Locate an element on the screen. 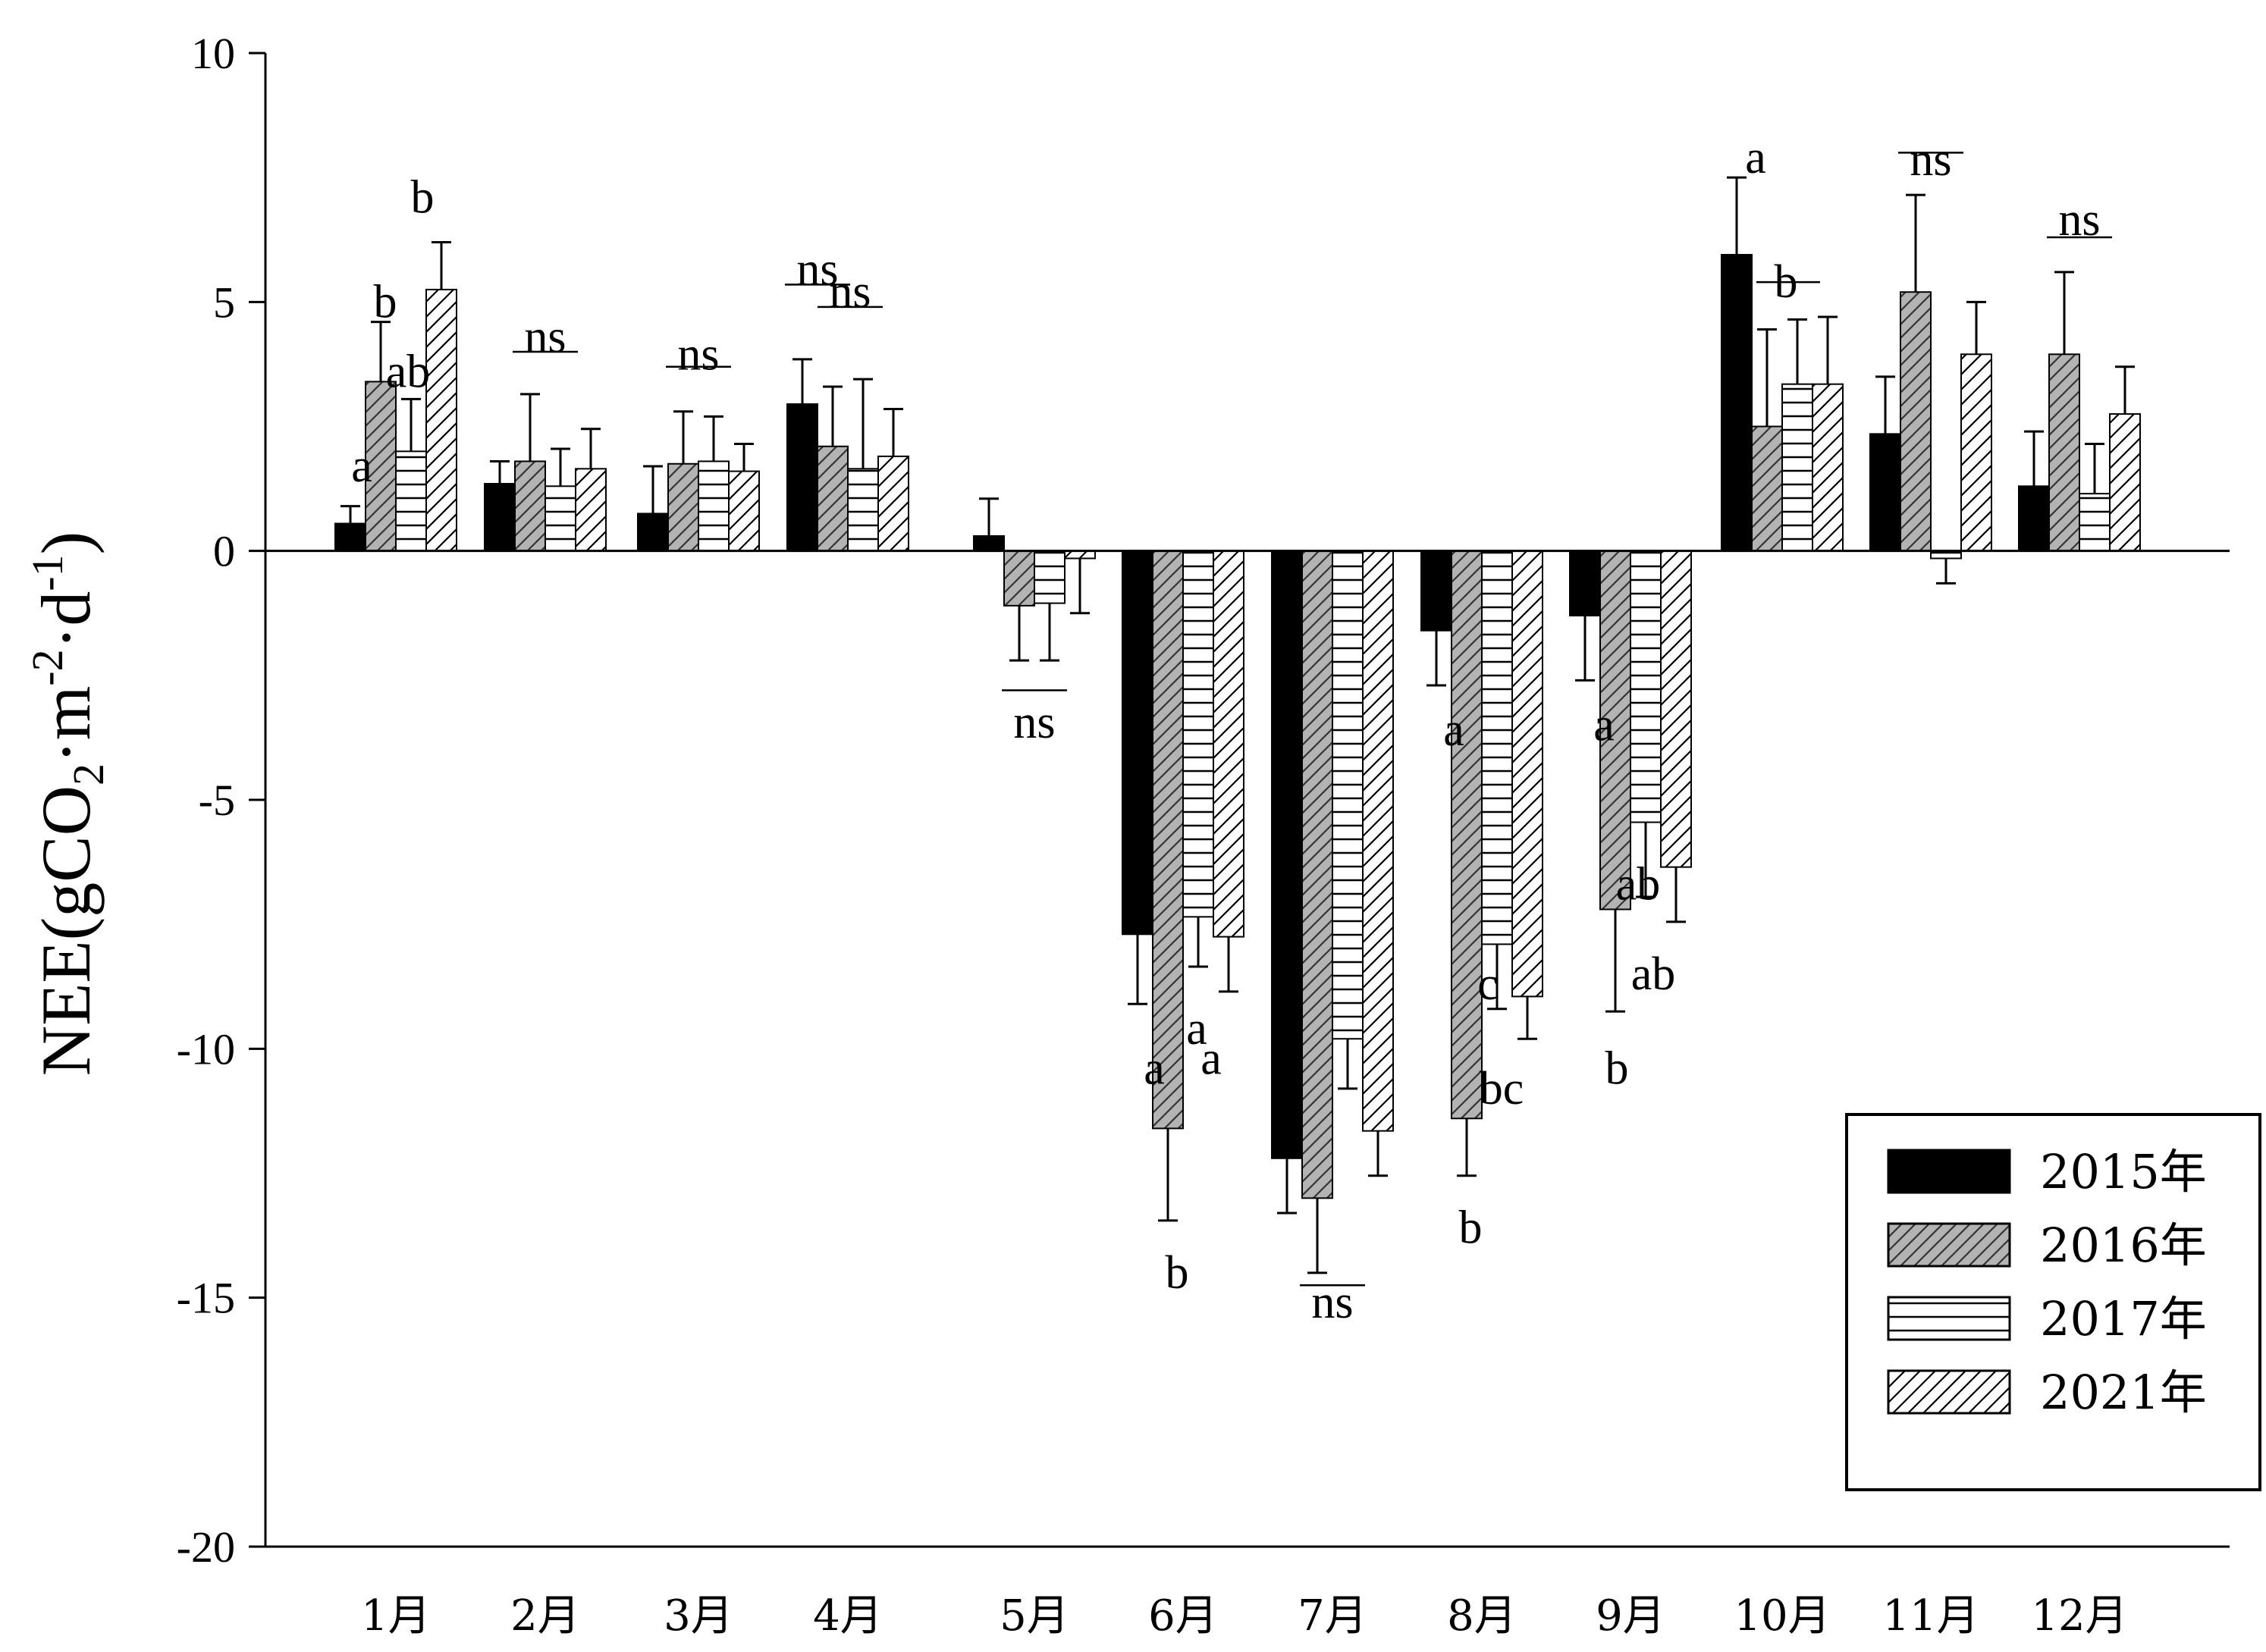  x-tick-label-3: 3月 is located at coordinates (699, 1616).